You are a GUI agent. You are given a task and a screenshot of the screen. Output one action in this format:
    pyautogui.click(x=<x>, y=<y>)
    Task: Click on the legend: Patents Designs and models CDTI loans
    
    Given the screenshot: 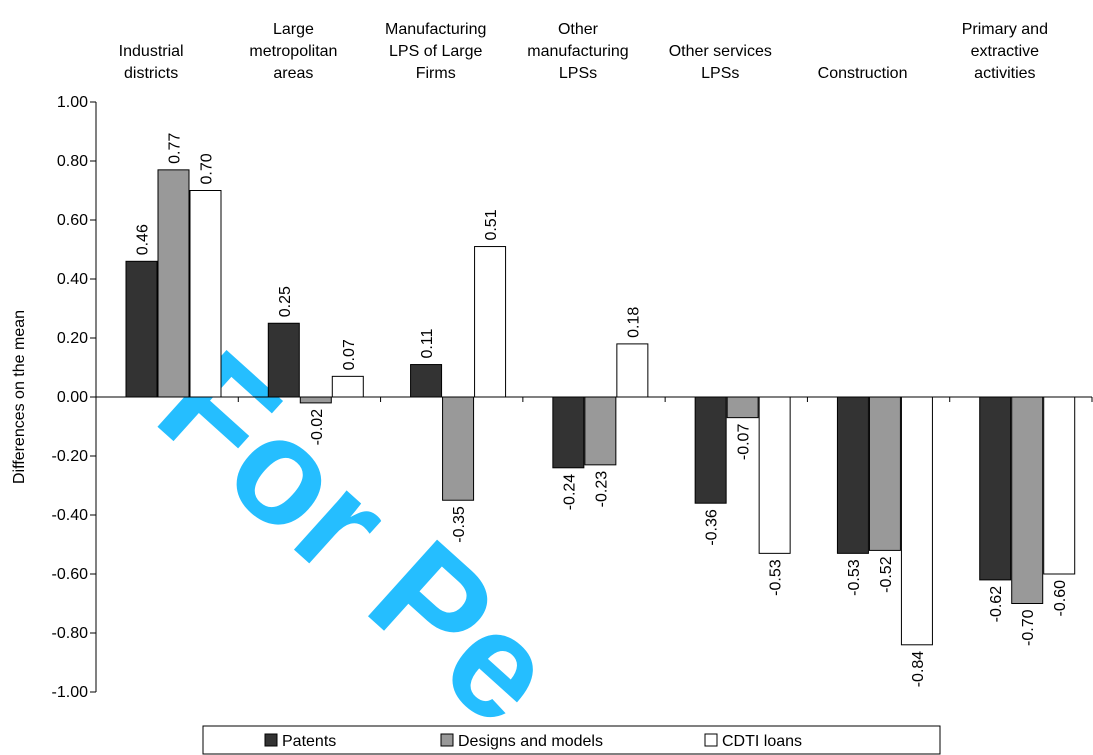 What is the action you would take?
    pyautogui.click(x=571, y=740)
    